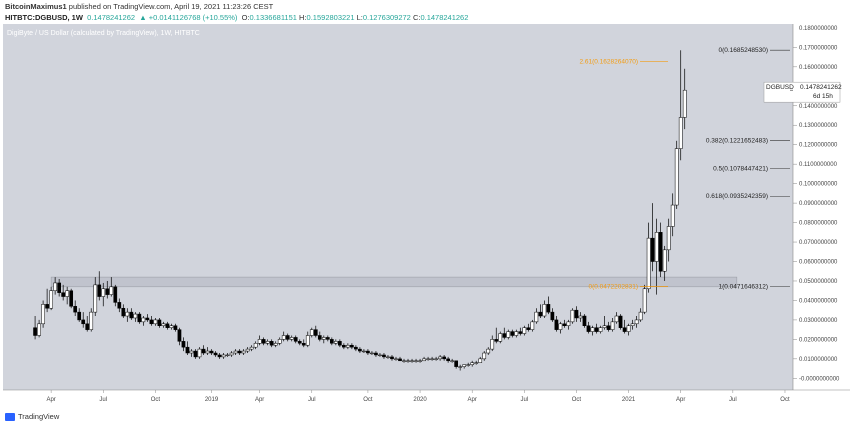 The image size is (850, 428). I want to click on y-tick-label: -0.0000000000, so click(819, 379).